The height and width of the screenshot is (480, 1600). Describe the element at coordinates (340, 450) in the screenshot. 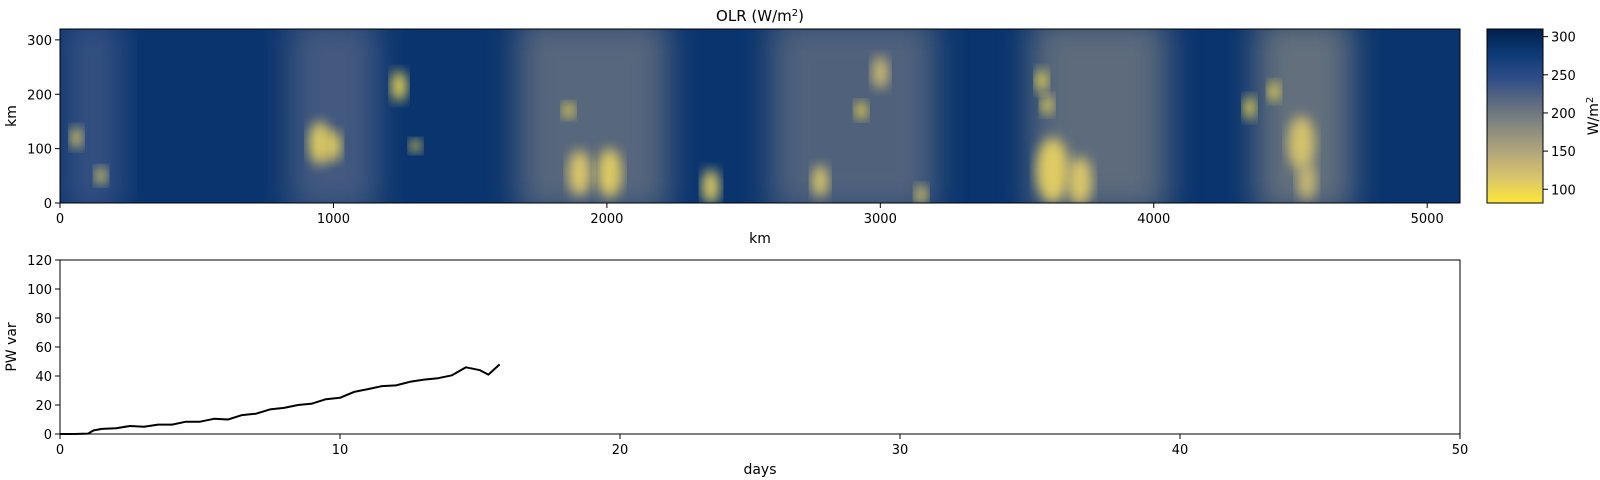

I see `x-tick-label: 10` at that location.